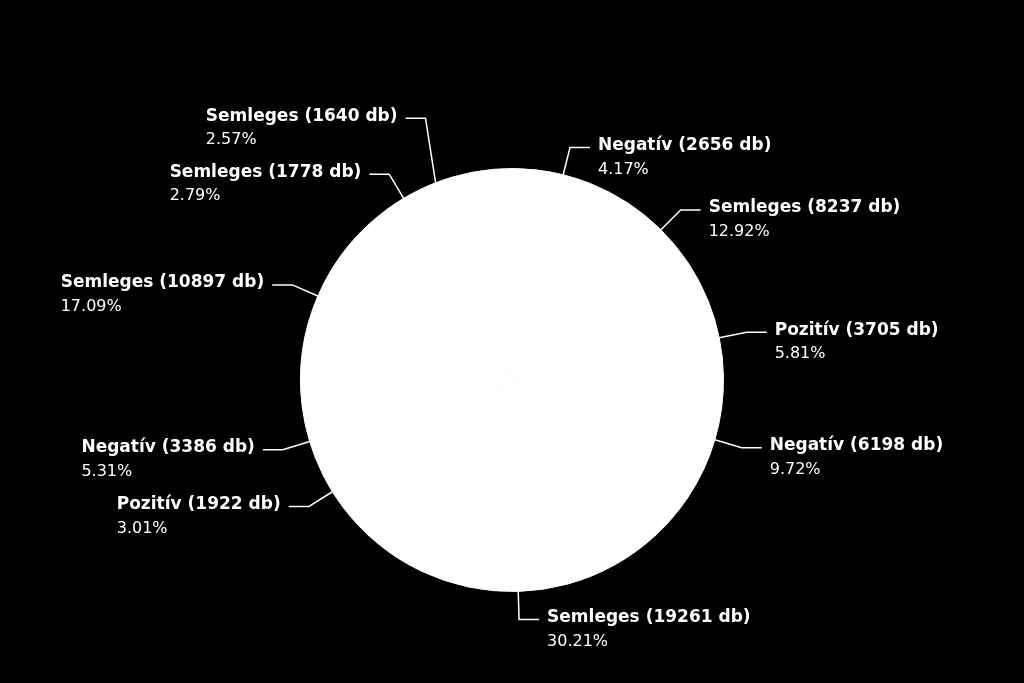 This screenshot has width=1024, height=683. I want to click on data-label: 17.09%, so click(91, 306).